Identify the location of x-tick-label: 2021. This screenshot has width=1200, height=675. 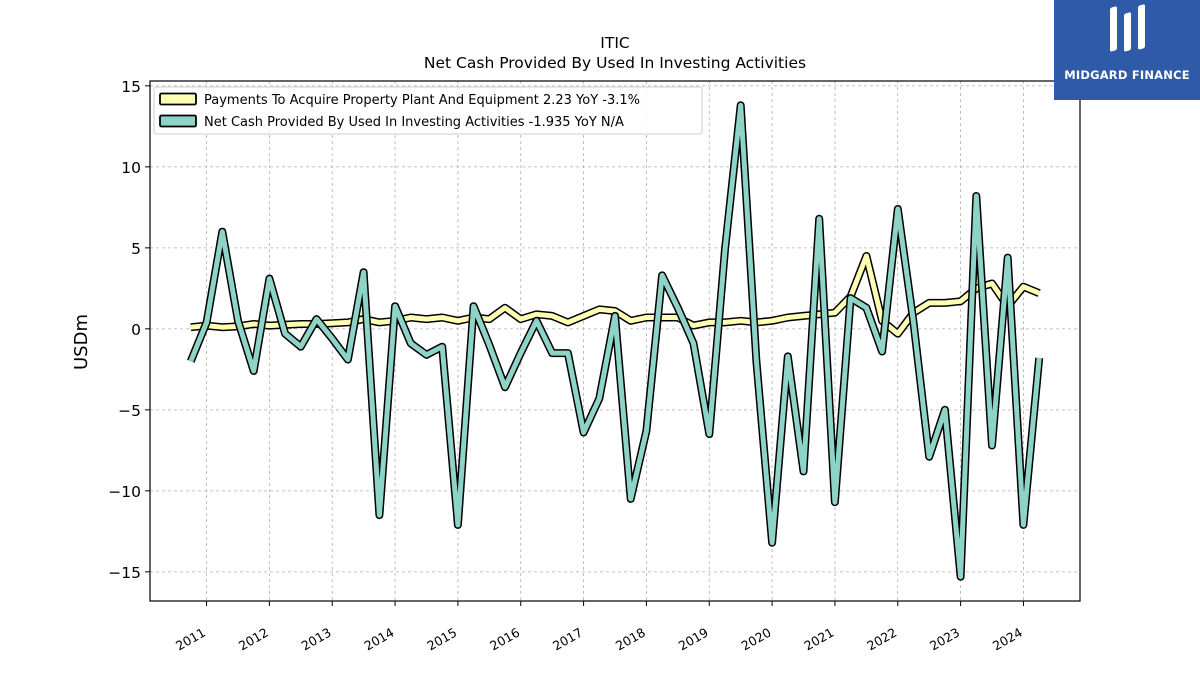
(818, 639).